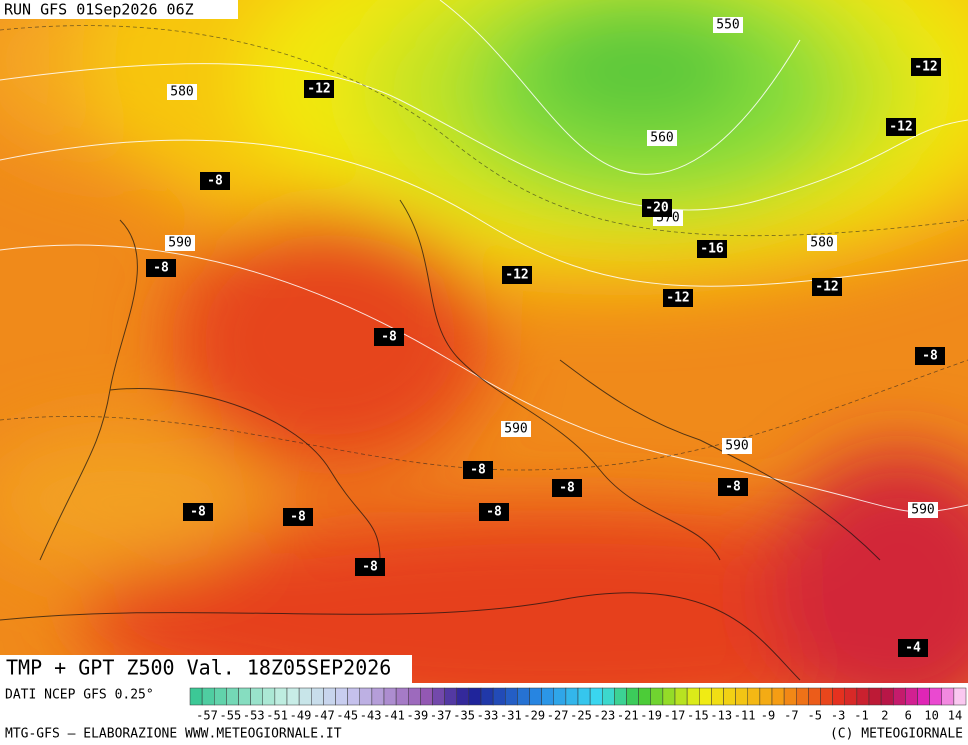 Image resolution: width=968 pixels, height=745 pixels. I want to click on scale-label: -11, so click(745, 716).